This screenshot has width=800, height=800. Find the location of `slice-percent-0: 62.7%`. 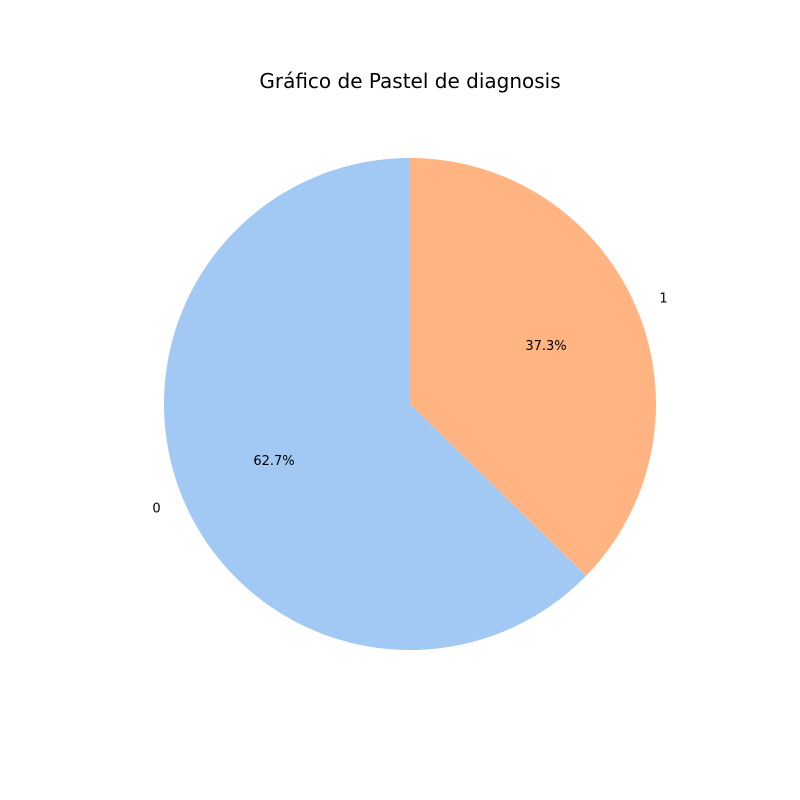

slice-percent-0: 62.7% is located at coordinates (273, 461).